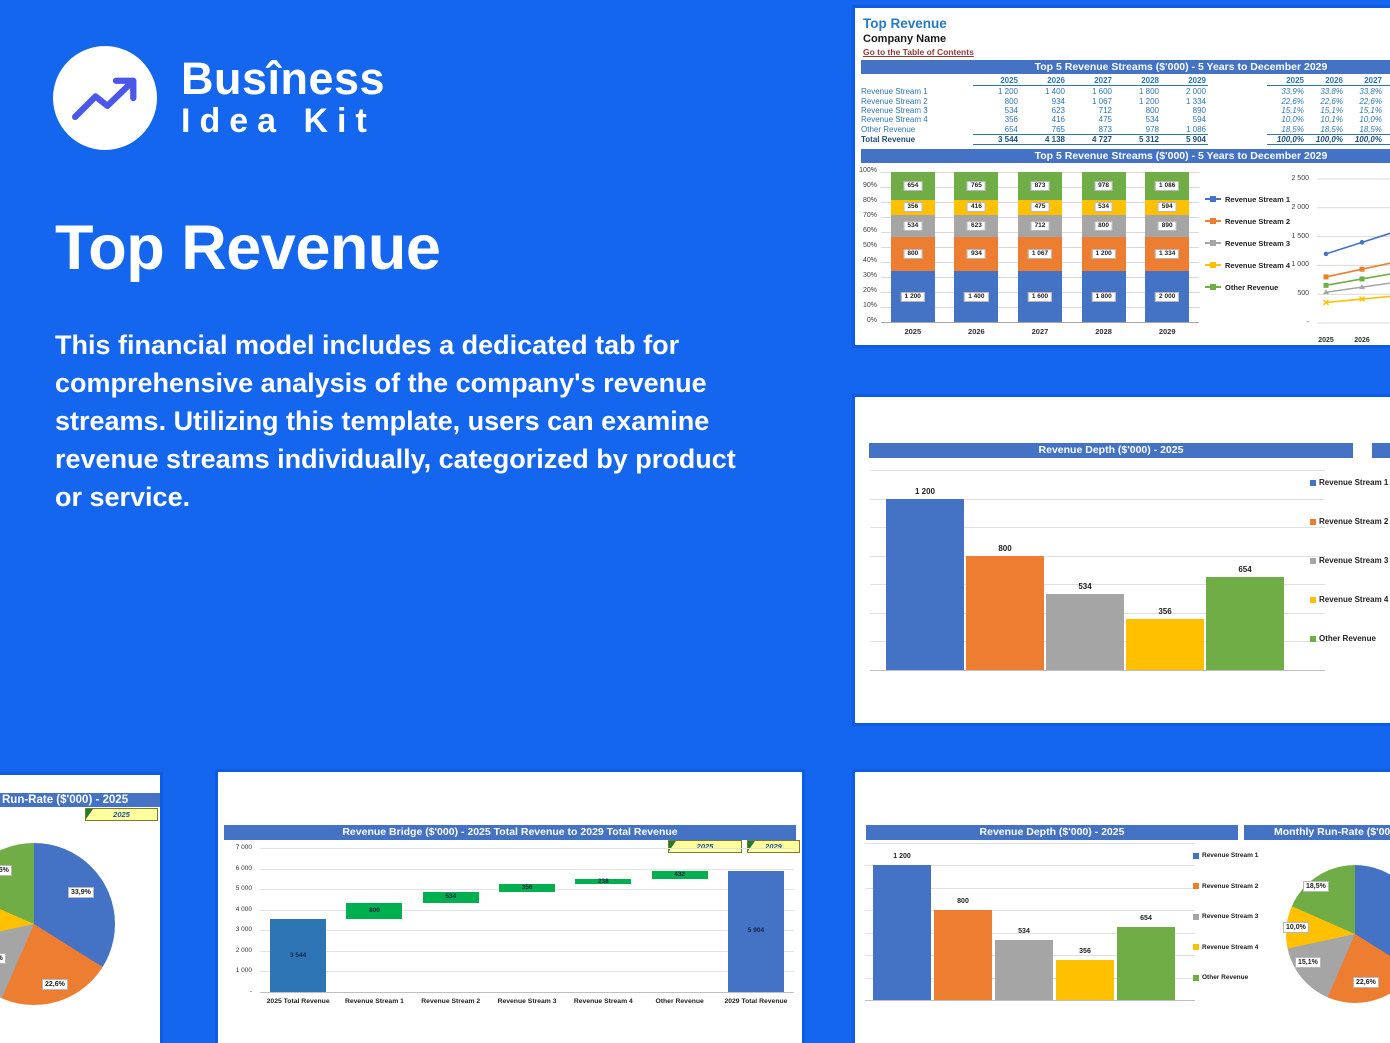  I want to click on axis-tick-label: 1 000, so click(243, 971).